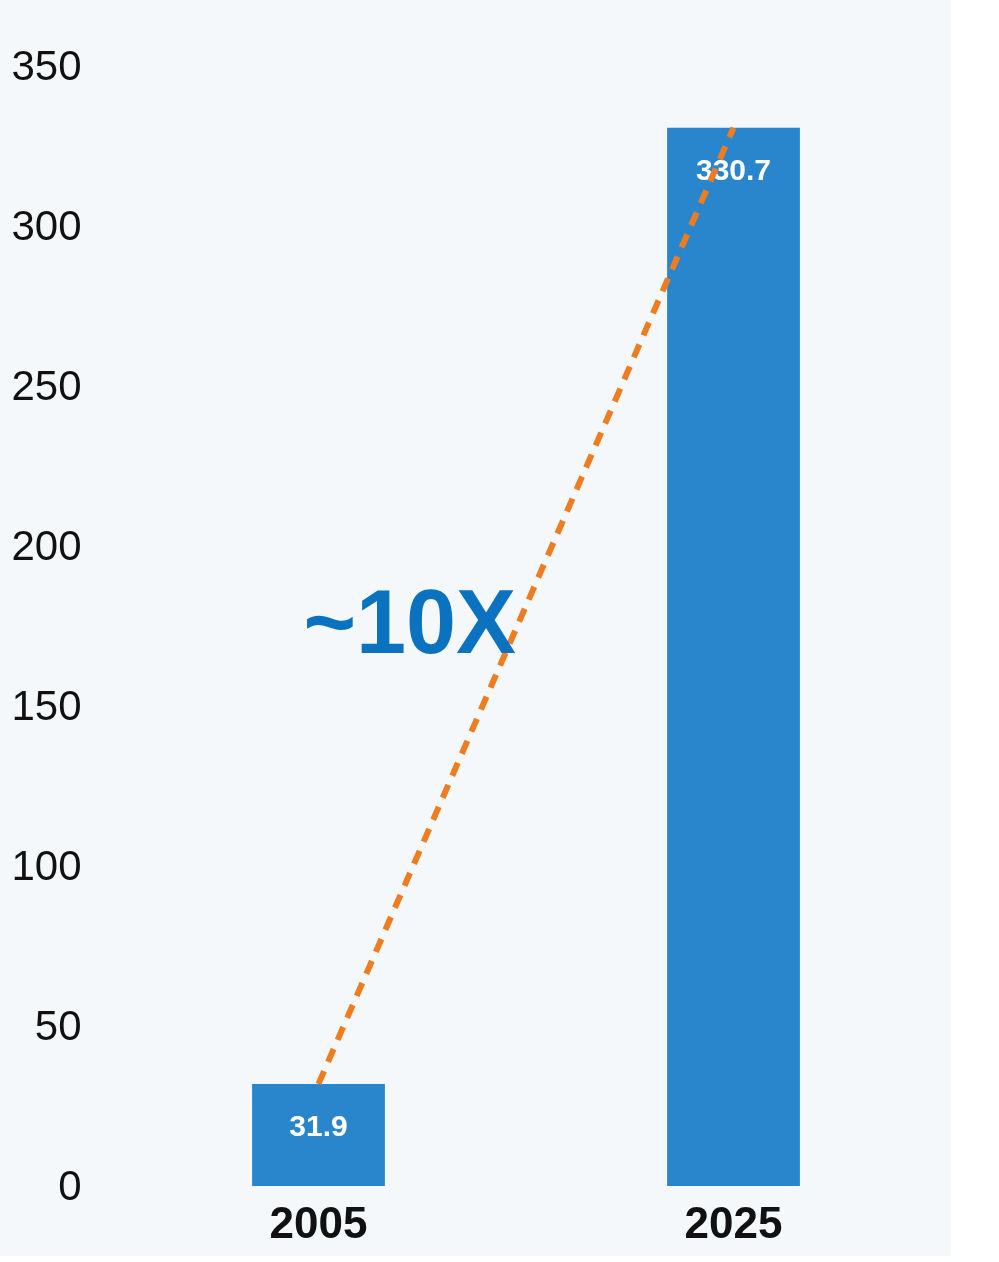 The height and width of the screenshot is (1262, 999). Describe the element at coordinates (733, 169) in the screenshot. I see `data-label: 330.7` at that location.